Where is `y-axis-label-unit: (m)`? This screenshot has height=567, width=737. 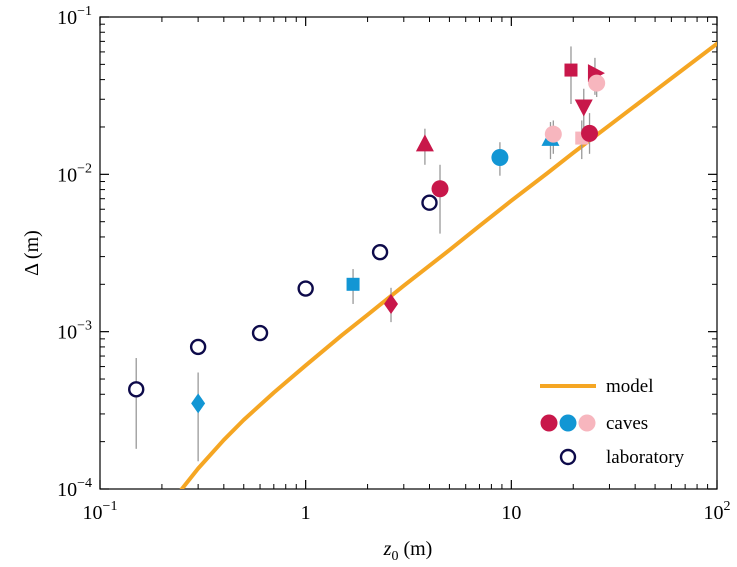 y-axis-label-unit: (m) is located at coordinates (32, 247).